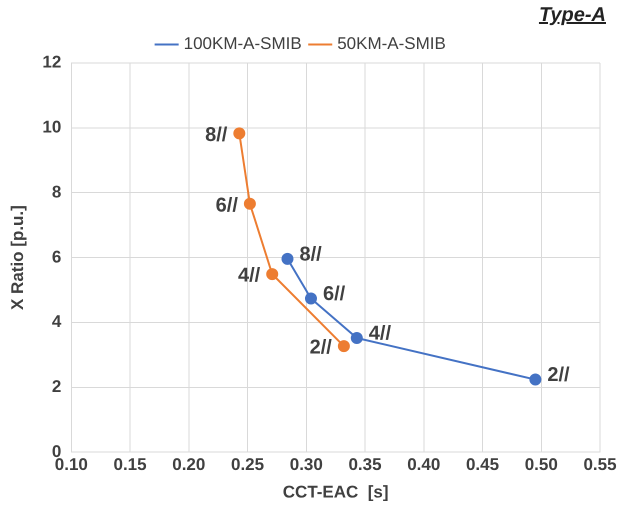 This screenshot has height=511, width=624. I want to click on legend-label: 50KM-A-SMIB, so click(391, 44).